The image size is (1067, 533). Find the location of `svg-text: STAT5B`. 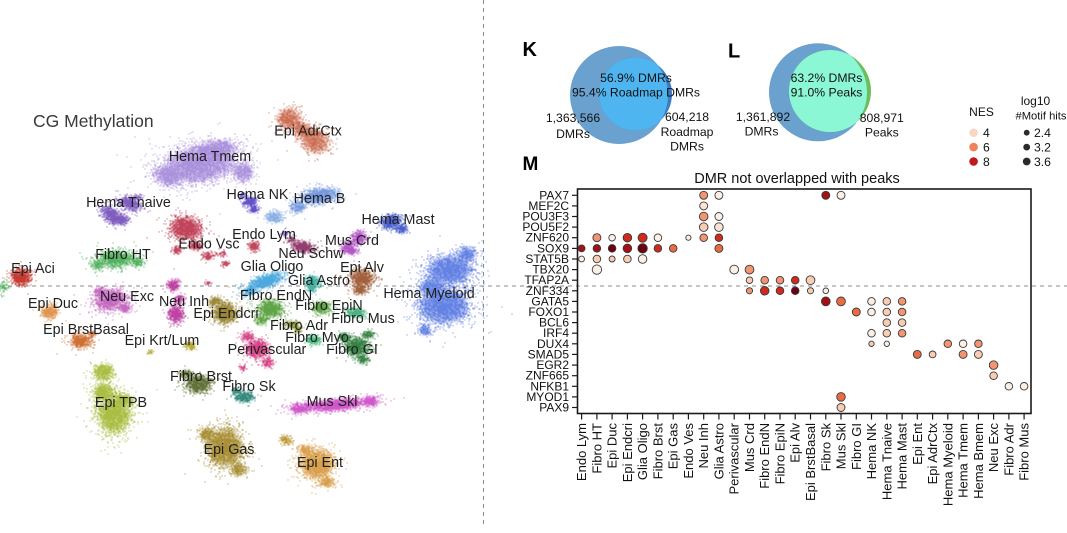

svg-text: STAT5B is located at coordinates (547, 259).